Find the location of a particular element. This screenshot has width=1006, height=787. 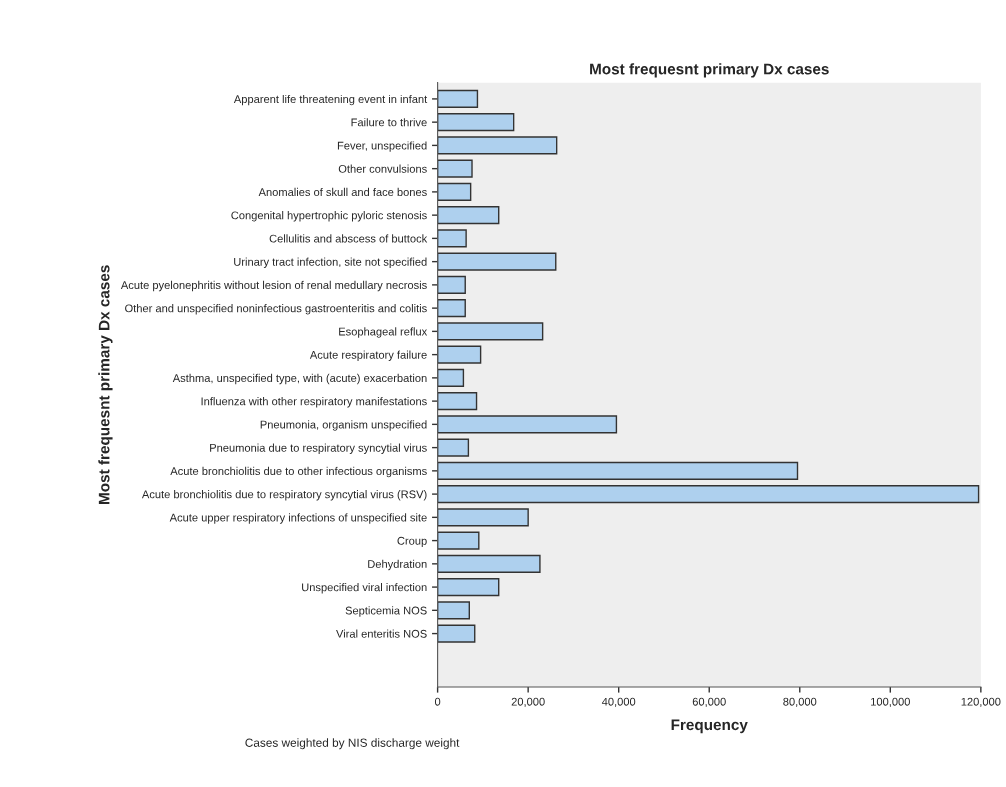

y-tick-label: Influenza with other respiratory manifestations is located at coordinates (314, 402).